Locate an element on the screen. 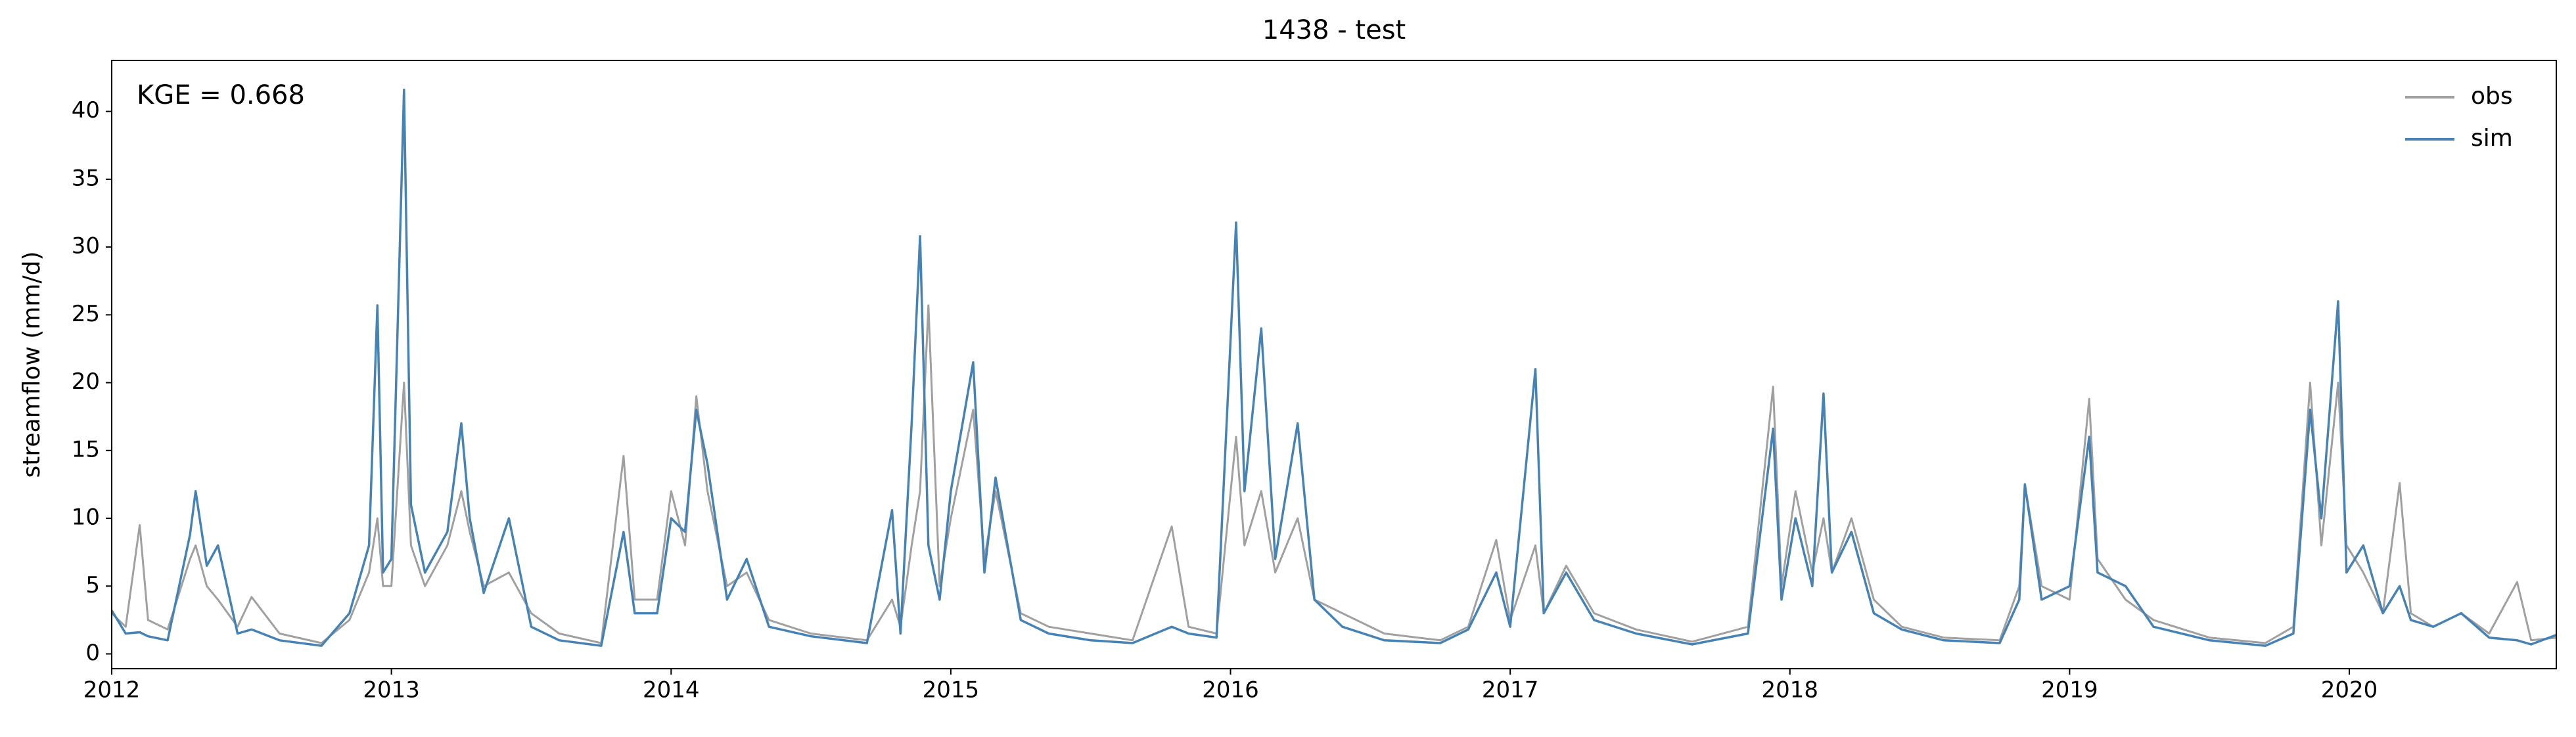 The height and width of the screenshot is (737, 2576). y-tick-label: 35 is located at coordinates (86, 178).